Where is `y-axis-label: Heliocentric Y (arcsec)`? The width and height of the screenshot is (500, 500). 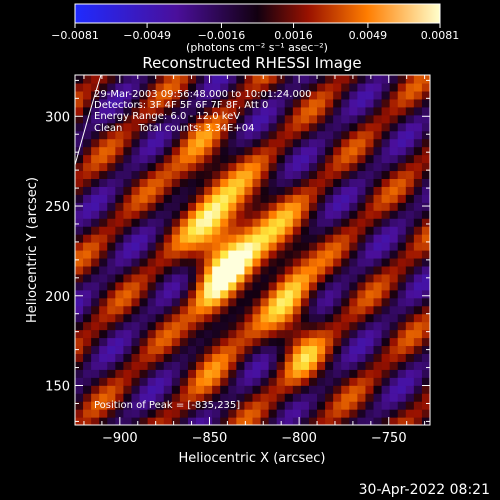
y-axis-label: Heliocentric Y (arcsec) is located at coordinates (32, 250).